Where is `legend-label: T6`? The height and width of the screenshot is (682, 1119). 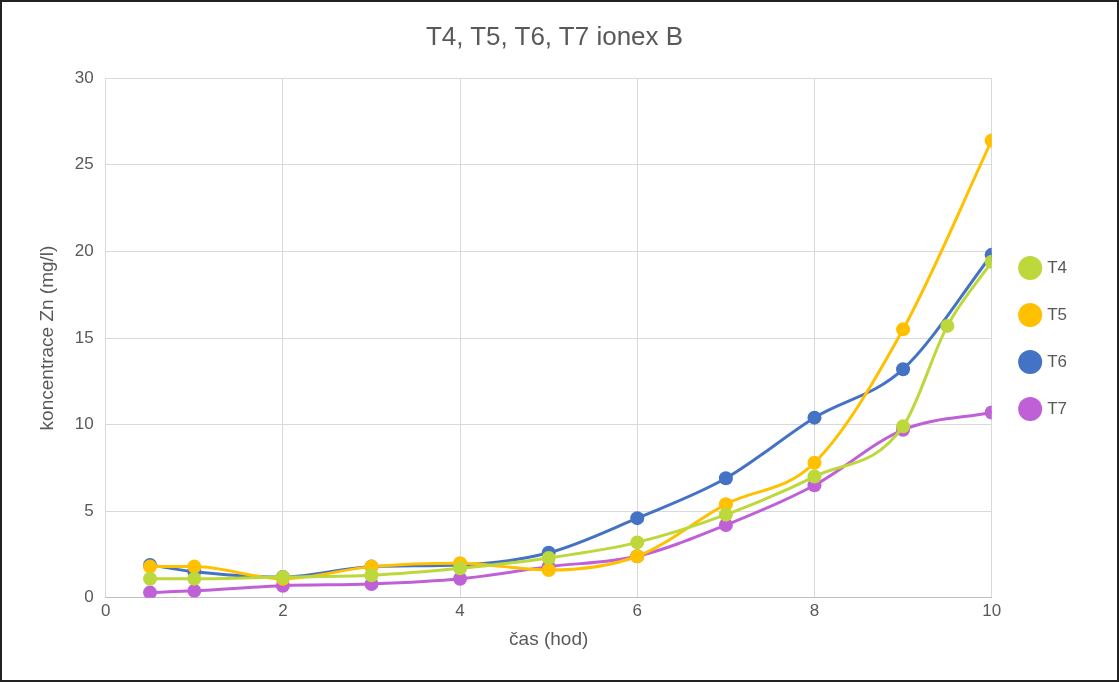 legend-label: T6 is located at coordinates (1057, 361).